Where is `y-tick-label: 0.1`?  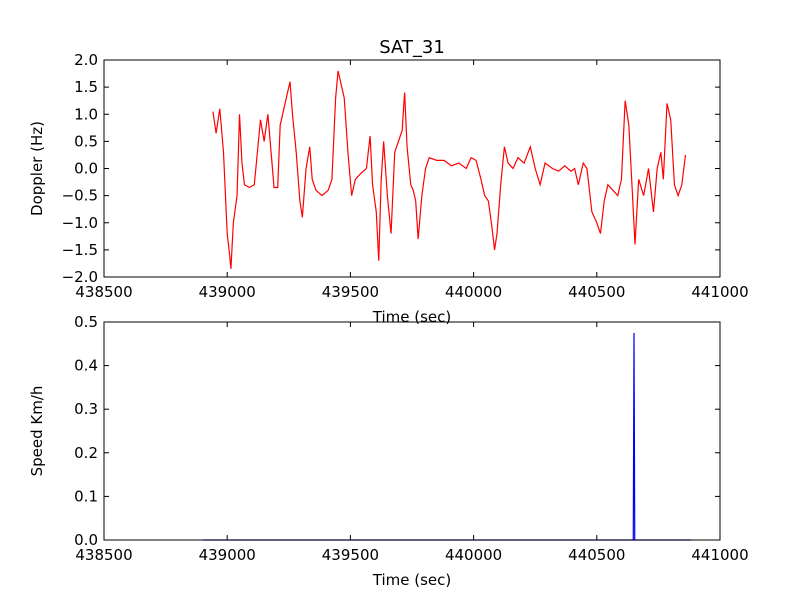
y-tick-label: 0.1 is located at coordinates (86, 496).